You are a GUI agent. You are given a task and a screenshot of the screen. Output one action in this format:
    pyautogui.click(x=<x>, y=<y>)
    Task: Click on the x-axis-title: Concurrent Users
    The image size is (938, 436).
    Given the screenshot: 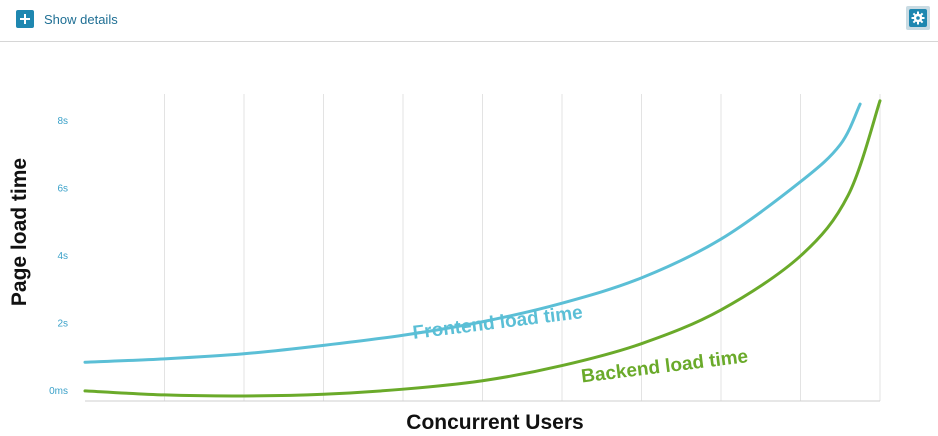 What is the action you would take?
    pyautogui.click(x=494, y=422)
    